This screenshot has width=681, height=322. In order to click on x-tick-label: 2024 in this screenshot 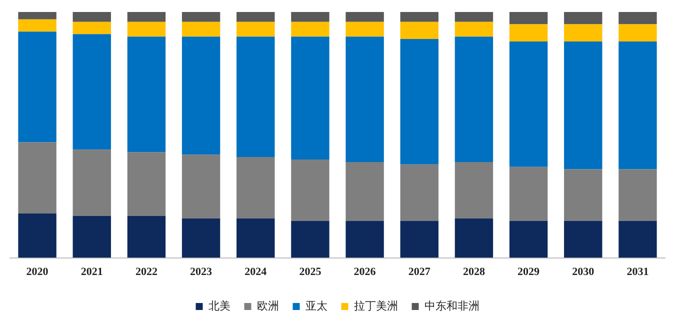, I will do `click(256, 272)`.